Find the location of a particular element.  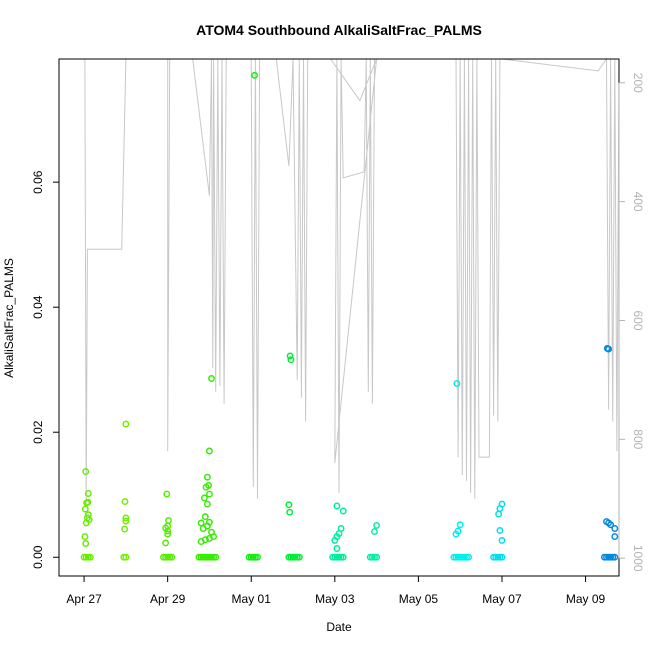

y-axis: 0.00 0.02 0.04 0.06 is located at coordinates (45, 369).